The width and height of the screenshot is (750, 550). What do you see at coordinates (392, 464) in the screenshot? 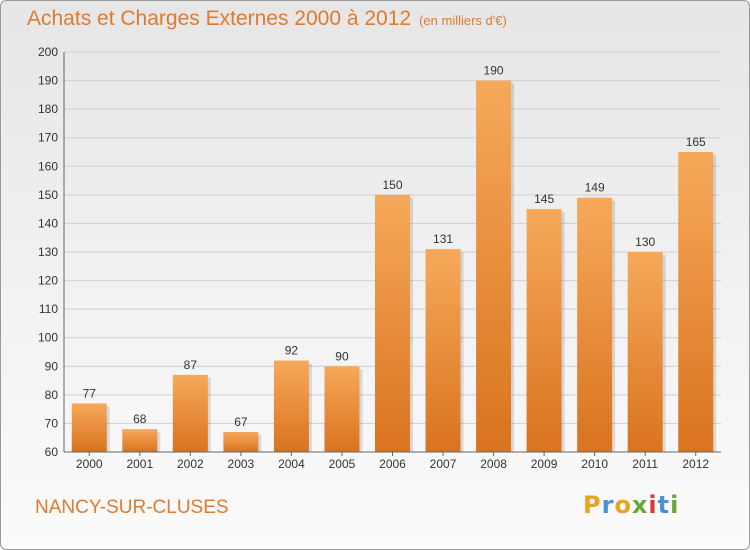
I see `x-tick-label-2006: 2006` at bounding box center [392, 464].